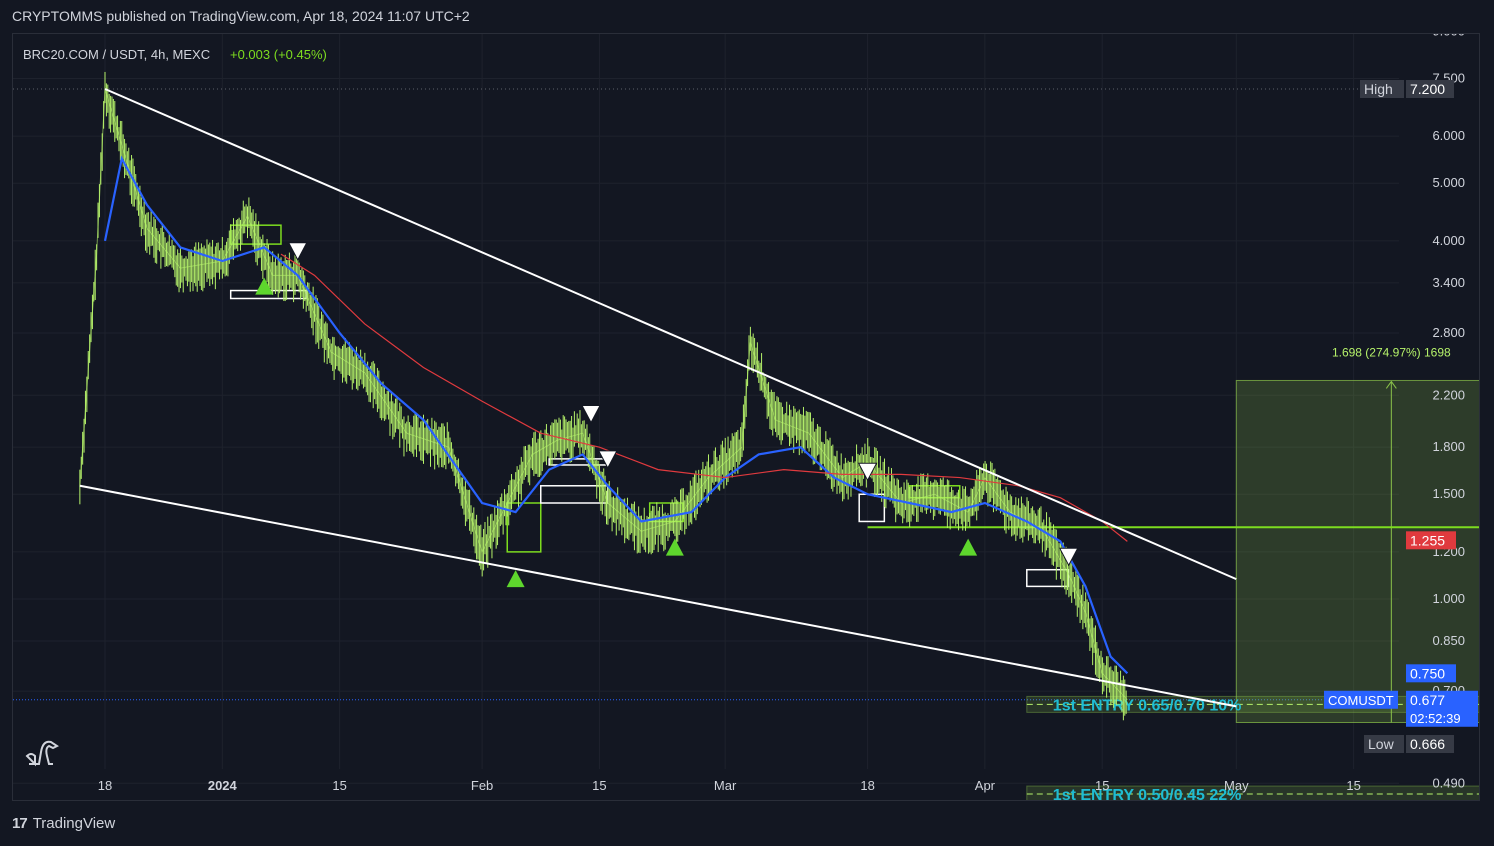 This screenshot has height=846, width=1494. I want to click on y-tick-label: 1.000, so click(1448, 598).